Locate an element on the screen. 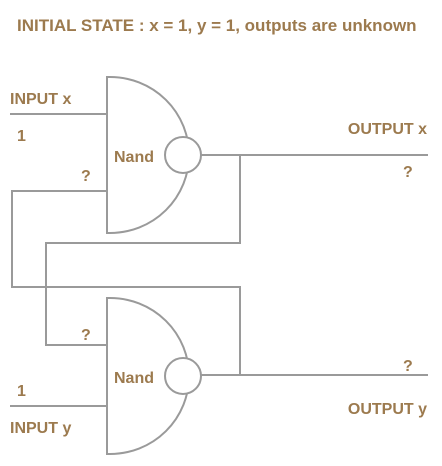 This screenshot has width=442, height=466. top-gate-feedback-value: ? is located at coordinates (86, 176).